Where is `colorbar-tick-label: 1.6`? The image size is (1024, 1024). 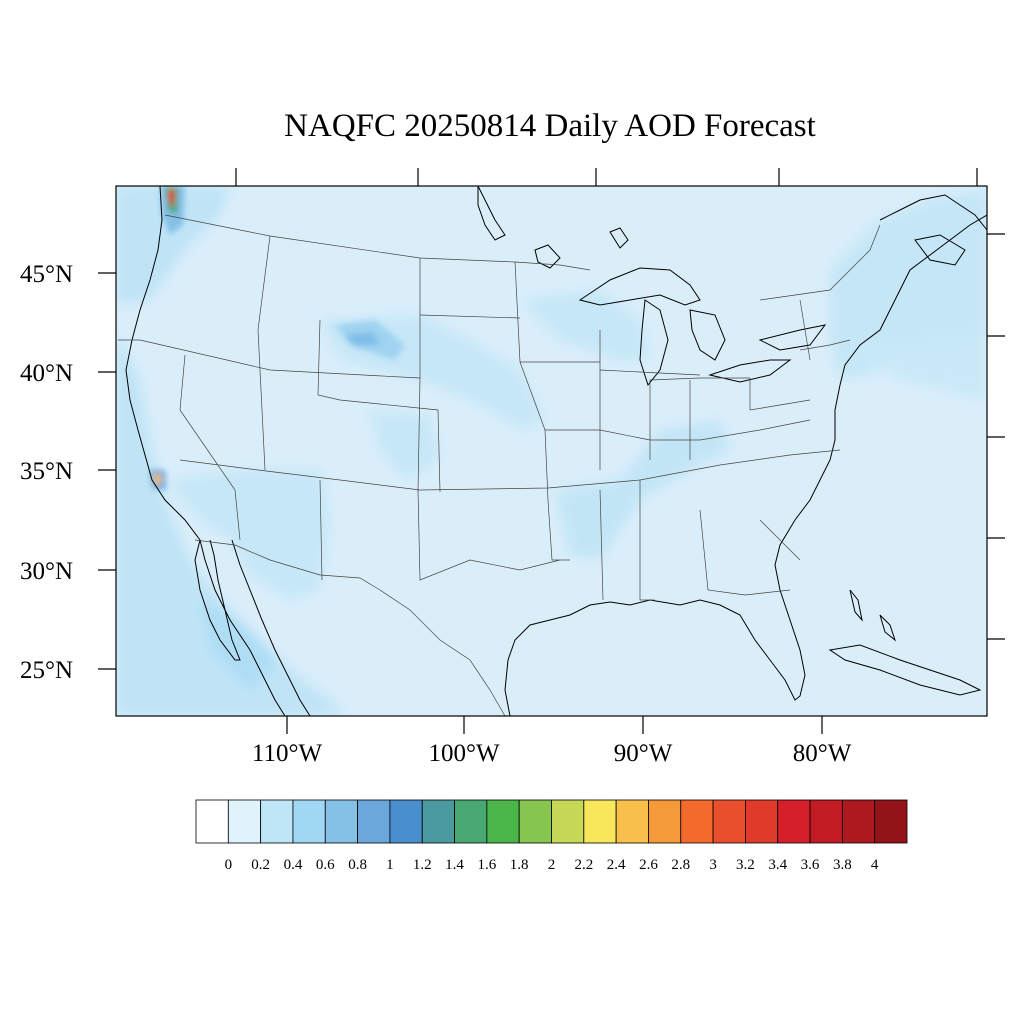
colorbar-tick-label: 1.6 is located at coordinates (486, 865).